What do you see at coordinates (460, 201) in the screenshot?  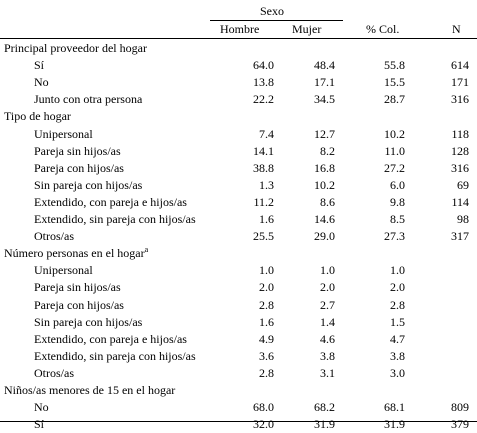 I see `cell-n: 114` at bounding box center [460, 201].